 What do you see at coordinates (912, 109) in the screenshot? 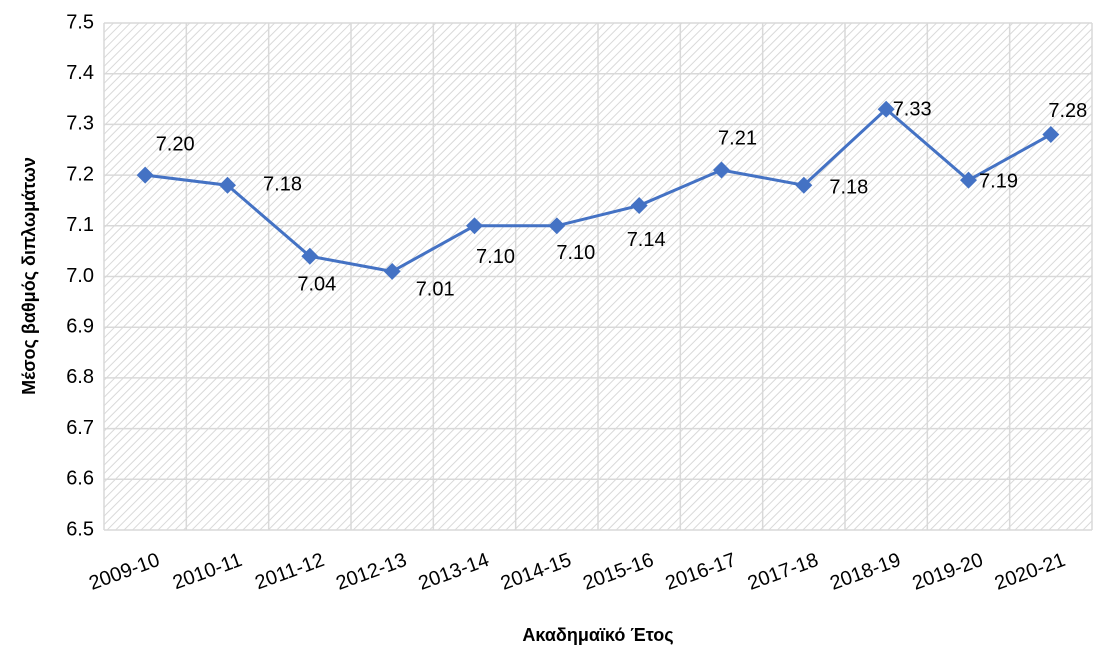
I see `data-label: 7.33` at bounding box center [912, 109].